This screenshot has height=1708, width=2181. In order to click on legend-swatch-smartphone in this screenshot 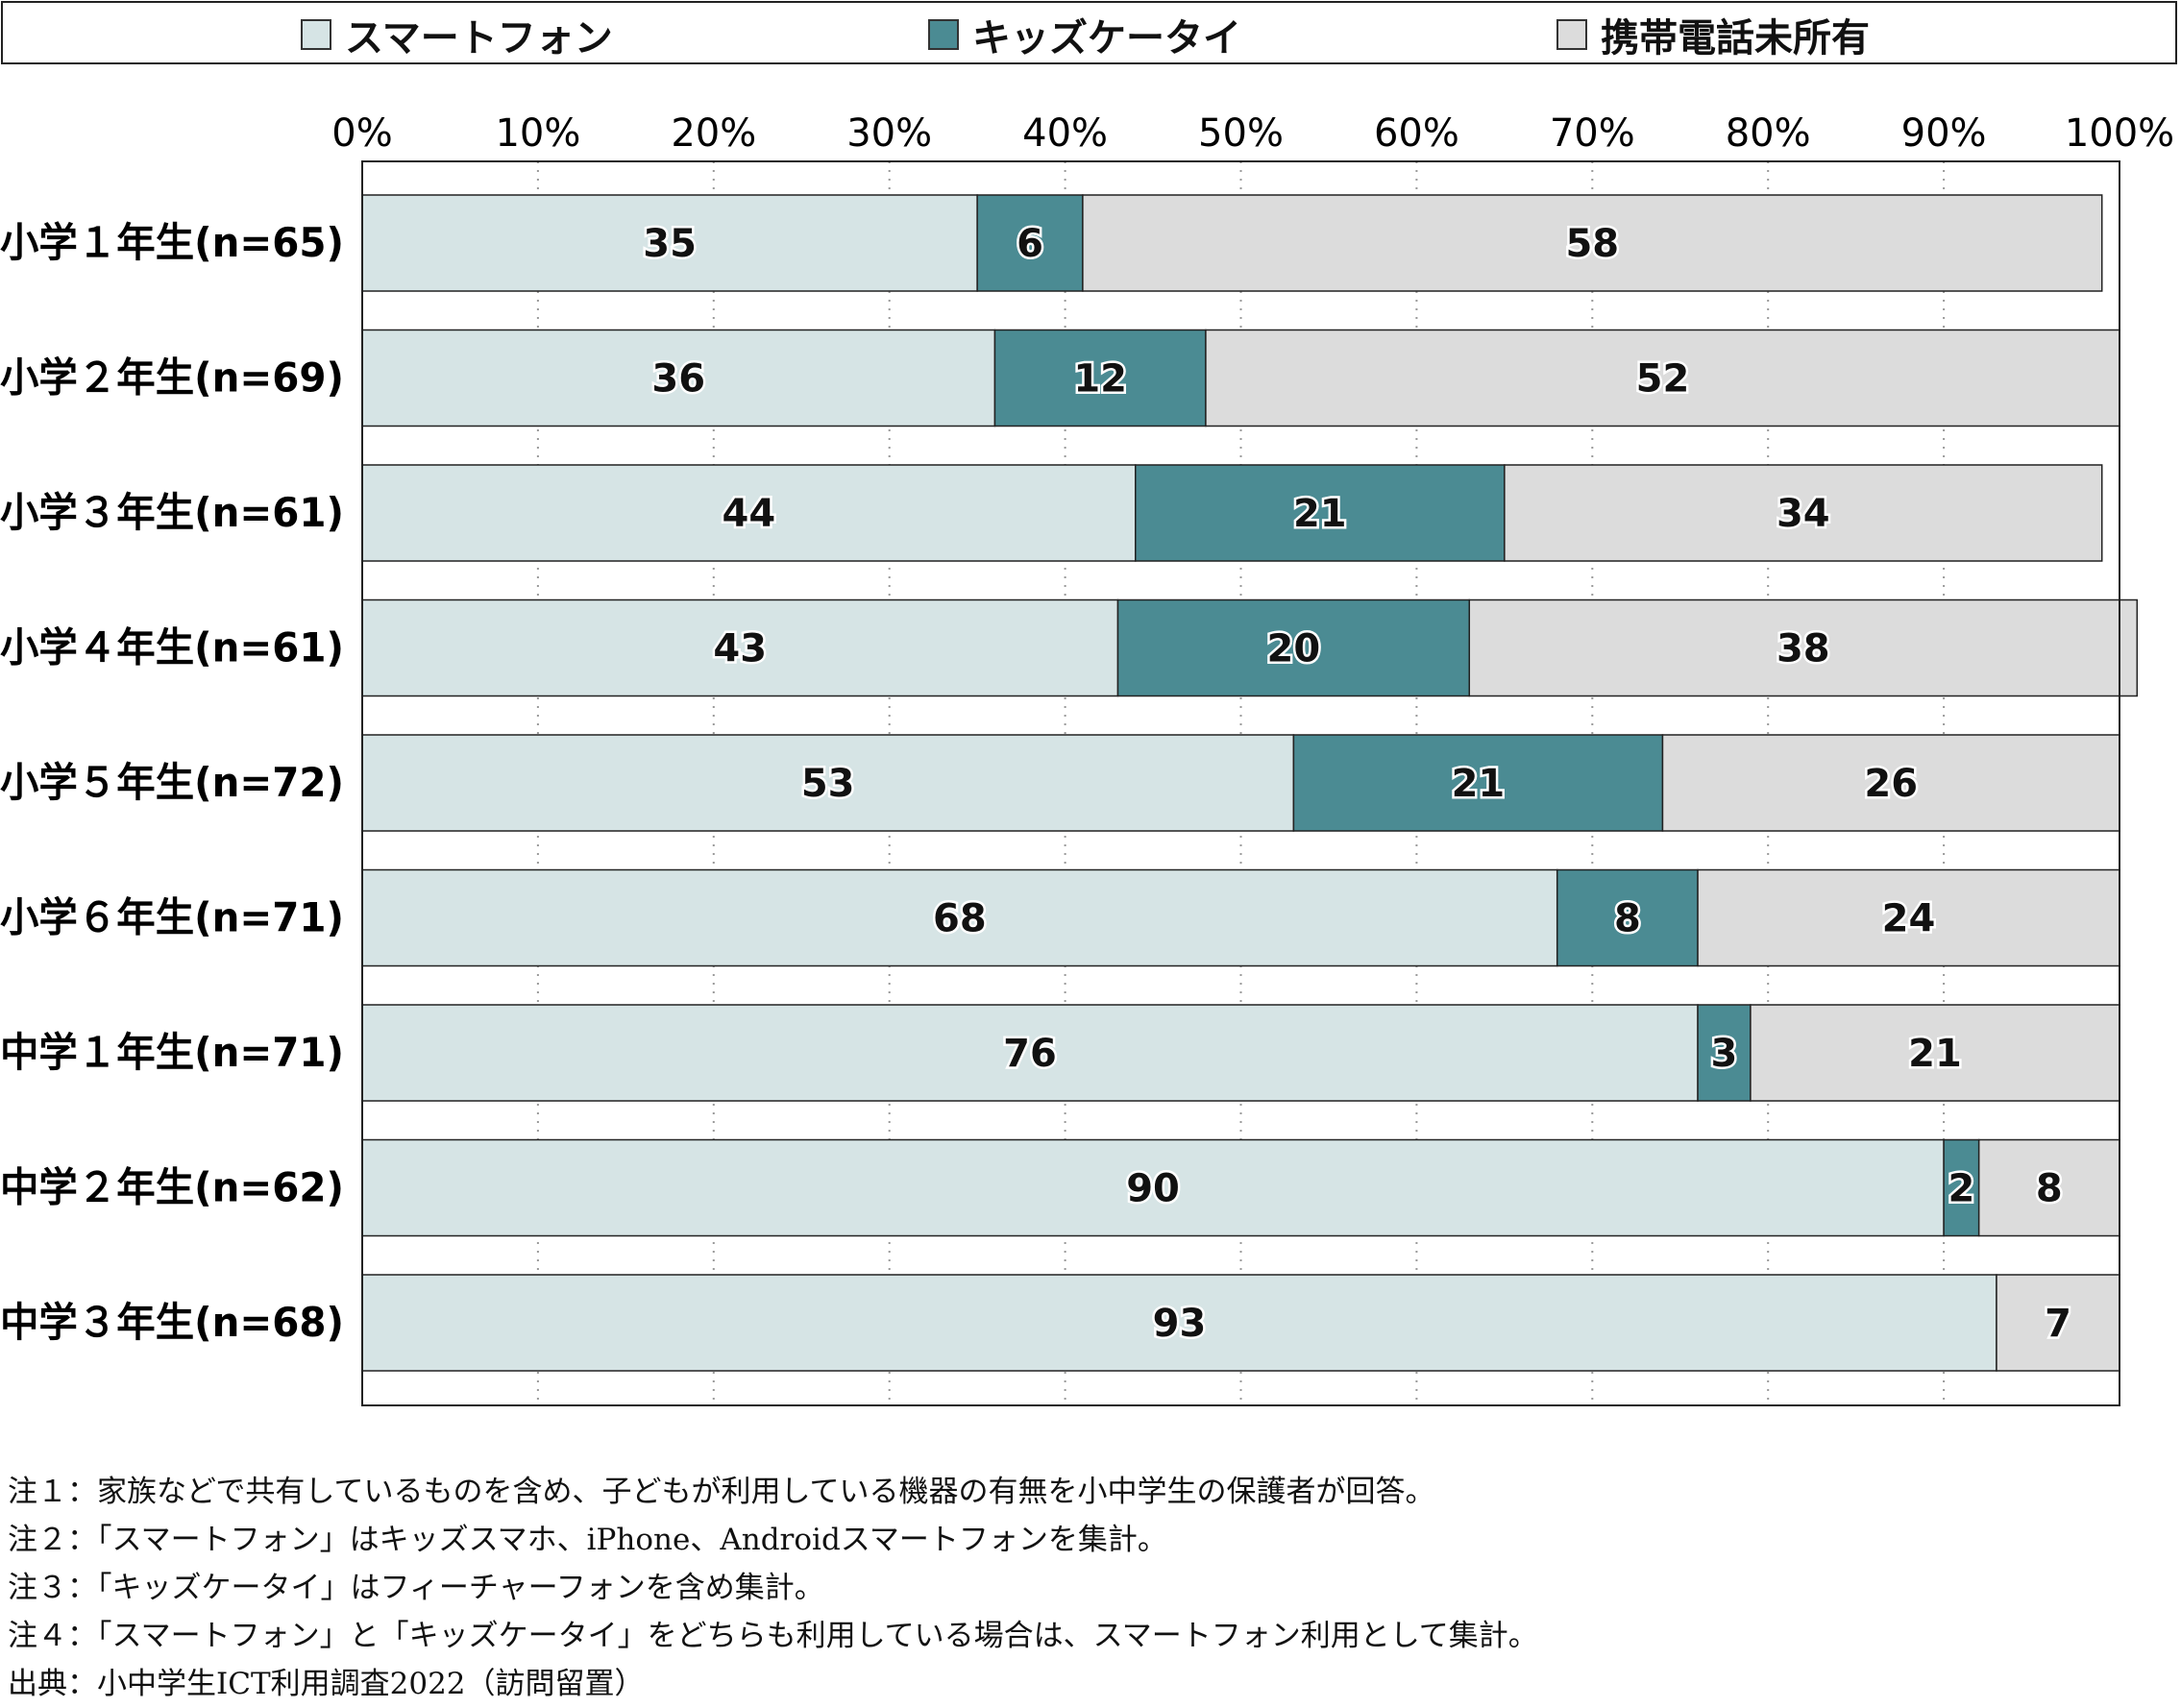, I will do `click(316, 34)`.